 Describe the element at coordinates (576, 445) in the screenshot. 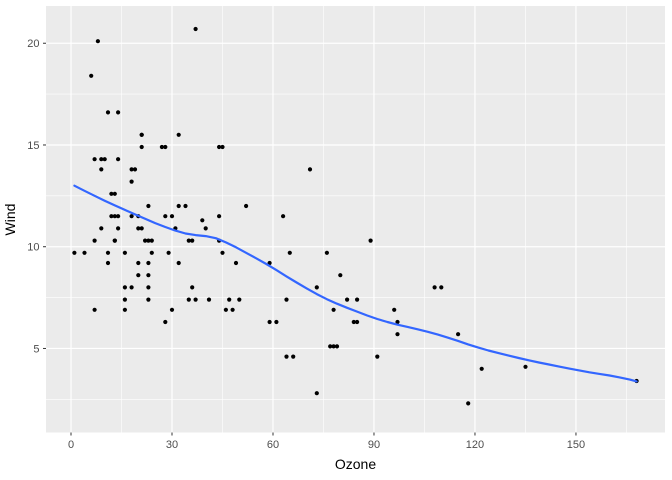

I see `x-tick-label: 150` at that location.